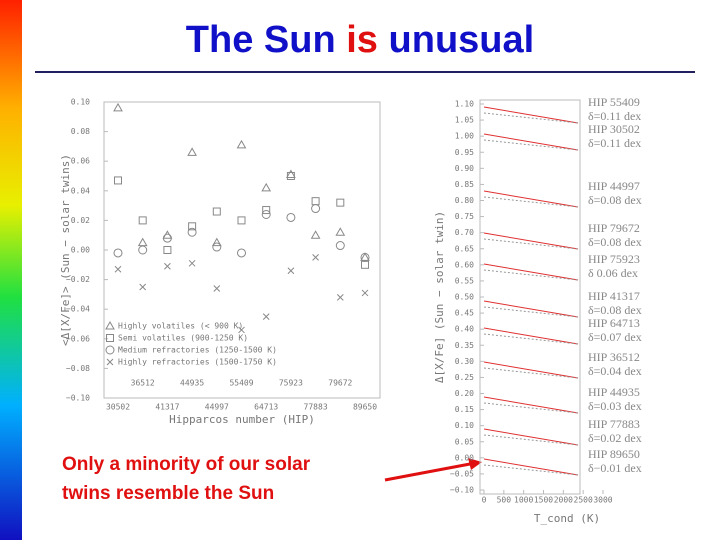 The width and height of the screenshot is (720, 540). What do you see at coordinates (242, 419) in the screenshot?
I see `x-axis-label: Hipparcos number (HIP)` at bounding box center [242, 419].